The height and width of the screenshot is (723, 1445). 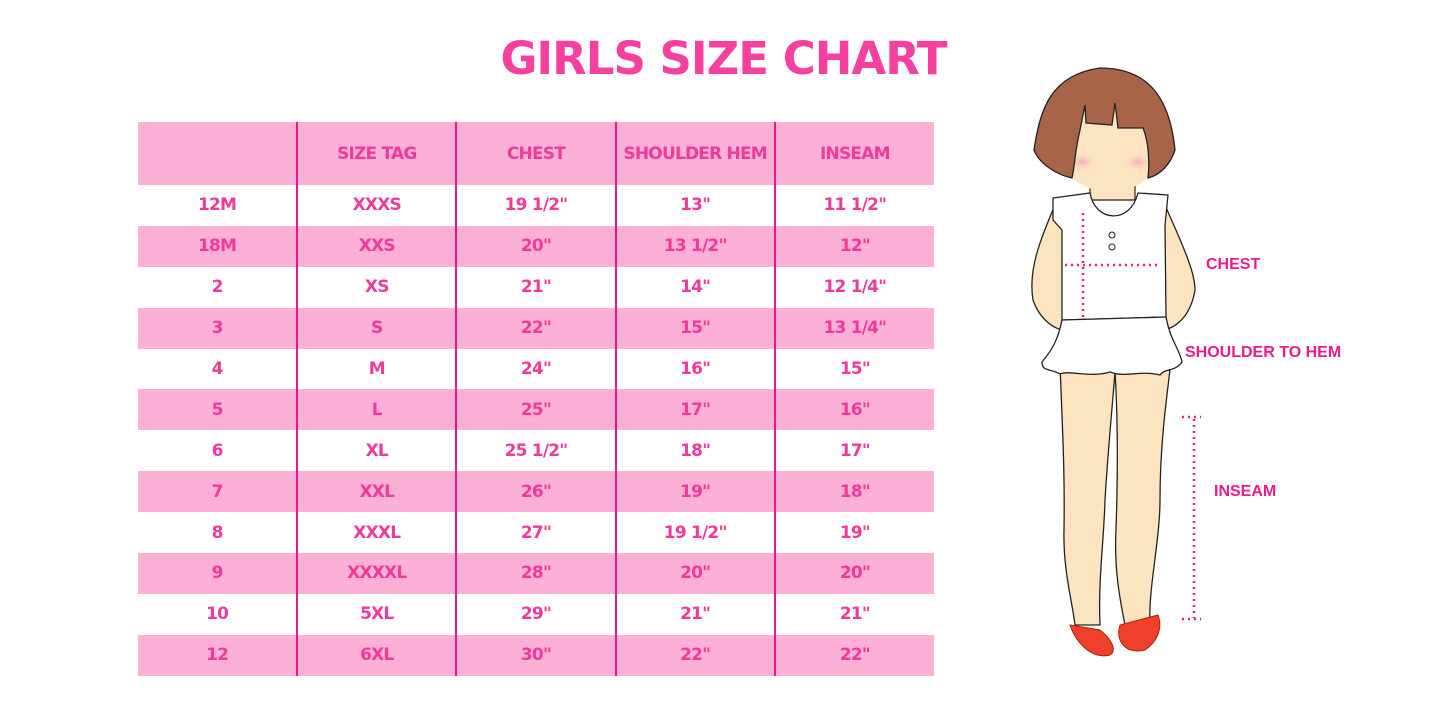 I want to click on table-cell: XXXXL, so click(x=376, y=573).